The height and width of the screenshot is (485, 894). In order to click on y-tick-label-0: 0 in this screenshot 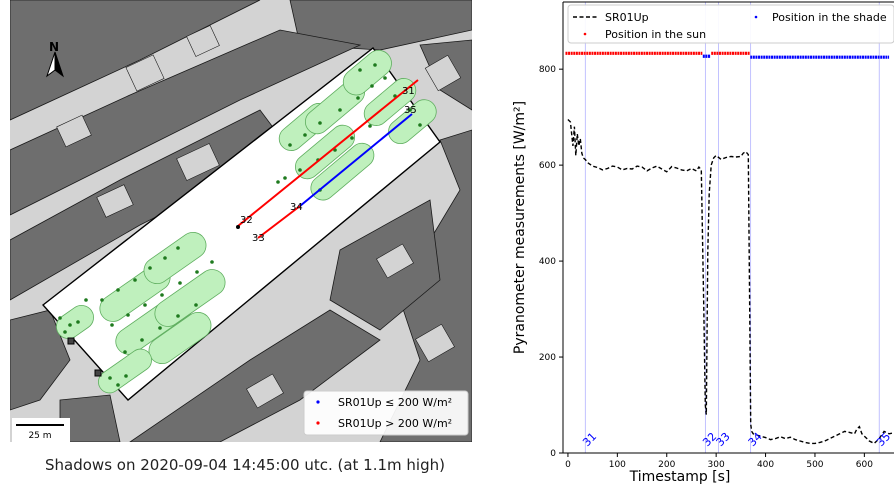, I will do `click(553, 454)`.